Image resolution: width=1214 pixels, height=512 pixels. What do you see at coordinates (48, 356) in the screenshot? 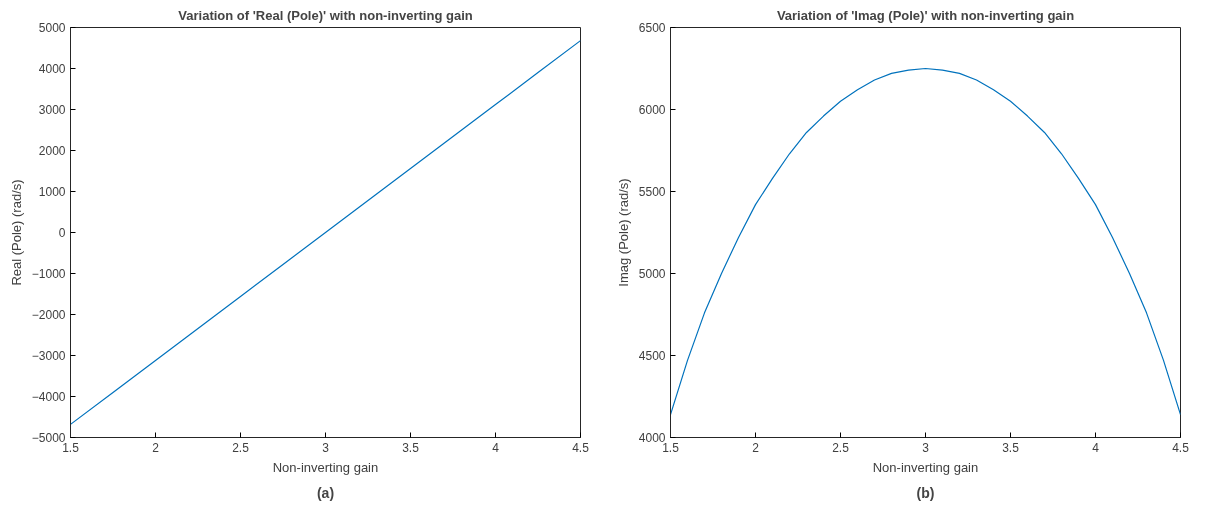
I see `y-tick-label: −3000` at bounding box center [48, 356].